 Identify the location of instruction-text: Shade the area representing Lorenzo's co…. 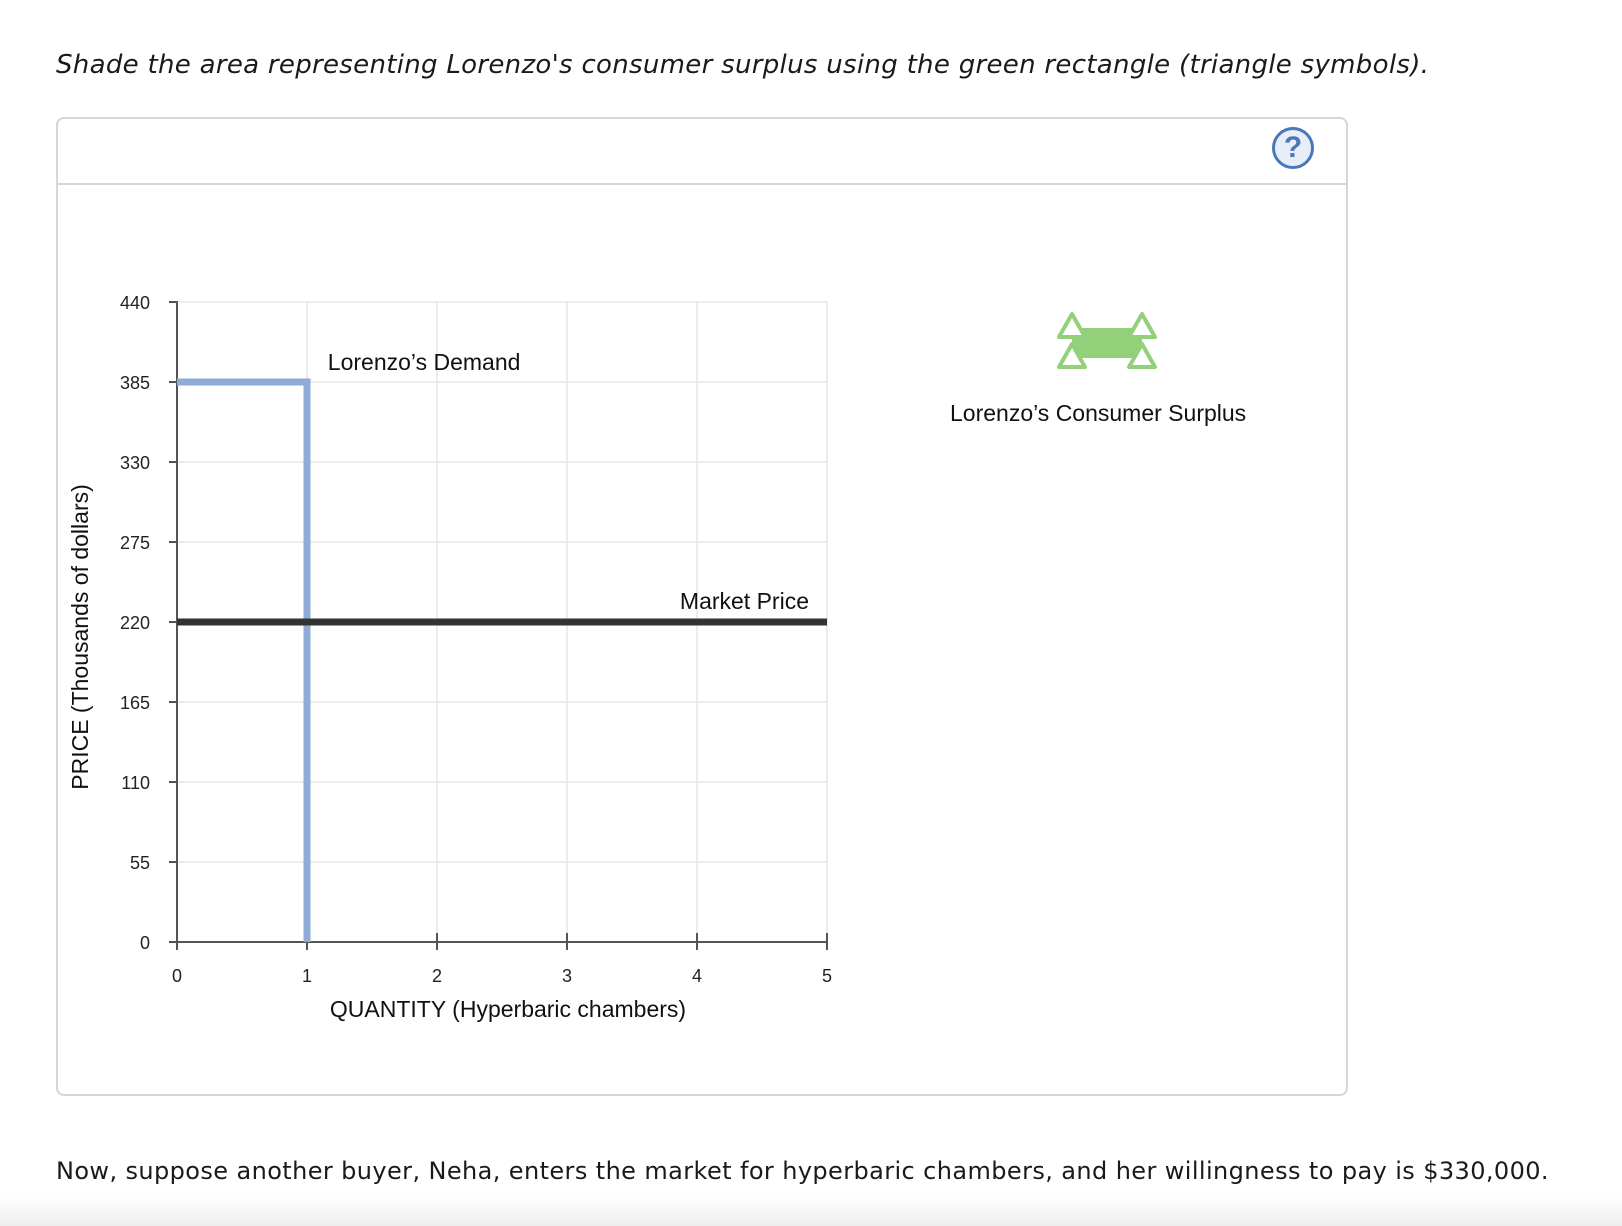
(743, 65).